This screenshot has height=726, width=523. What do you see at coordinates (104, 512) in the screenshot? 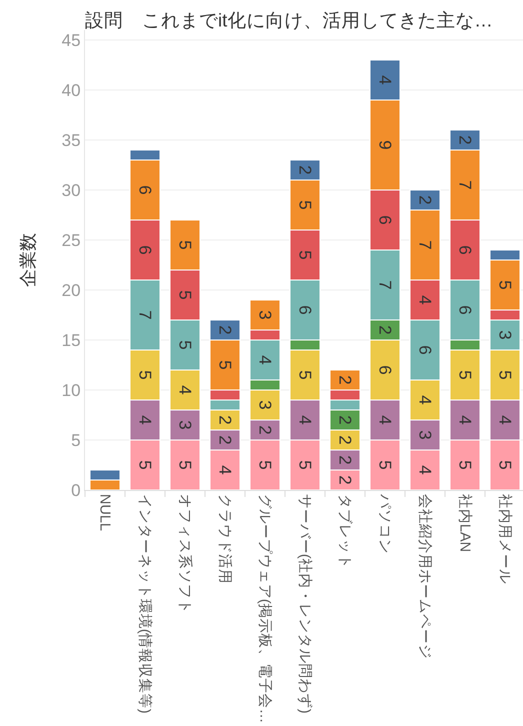
I see `x-tick-label: NULL` at bounding box center [104, 512].